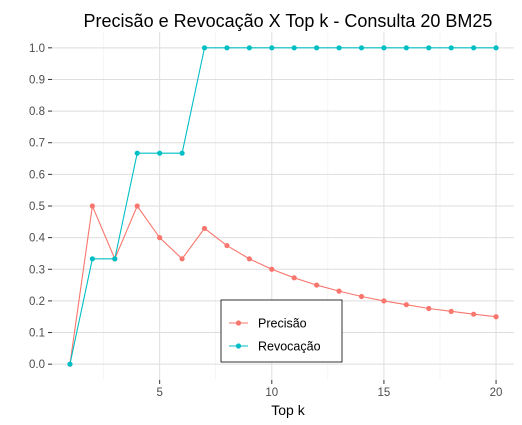 This screenshot has width=522, height=425. I want to click on legend-item: Revocação, so click(275, 347).